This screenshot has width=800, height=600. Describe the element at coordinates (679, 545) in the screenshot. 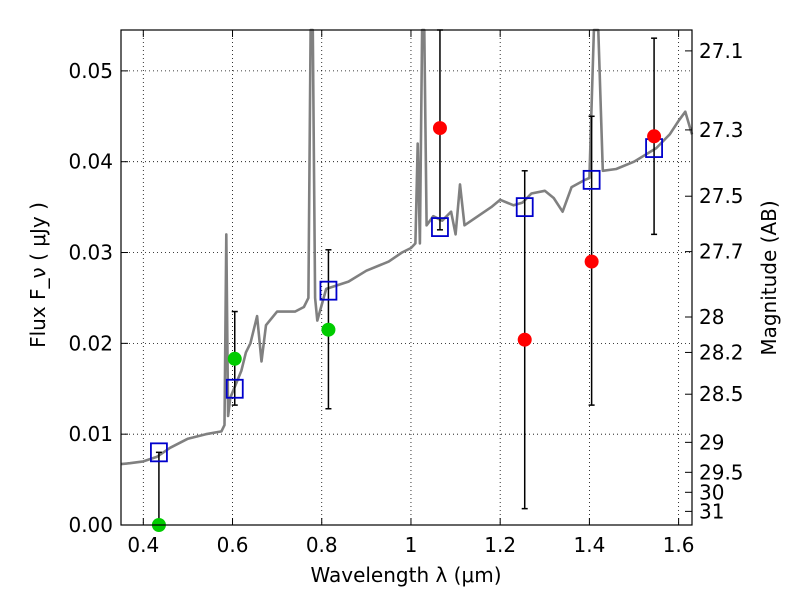

I see `x-tick-label: 1.6` at that location.